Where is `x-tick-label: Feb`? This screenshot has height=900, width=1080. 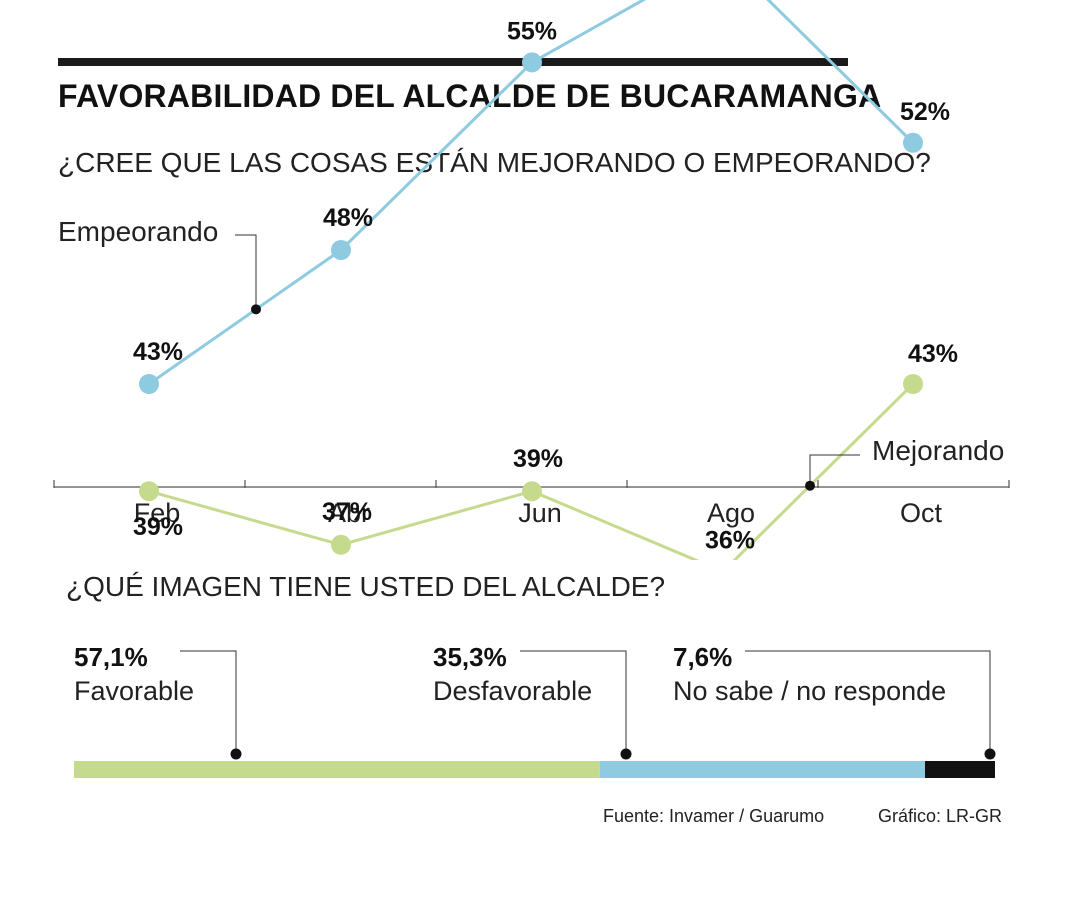 x-tick-label: Feb is located at coordinates (157, 513).